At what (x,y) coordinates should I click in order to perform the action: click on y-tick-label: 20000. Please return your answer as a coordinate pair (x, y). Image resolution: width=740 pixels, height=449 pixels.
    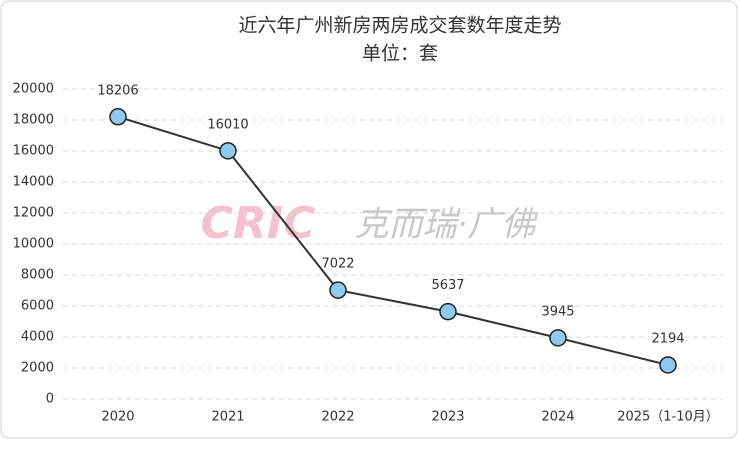
    Looking at the image, I should click on (33, 89).